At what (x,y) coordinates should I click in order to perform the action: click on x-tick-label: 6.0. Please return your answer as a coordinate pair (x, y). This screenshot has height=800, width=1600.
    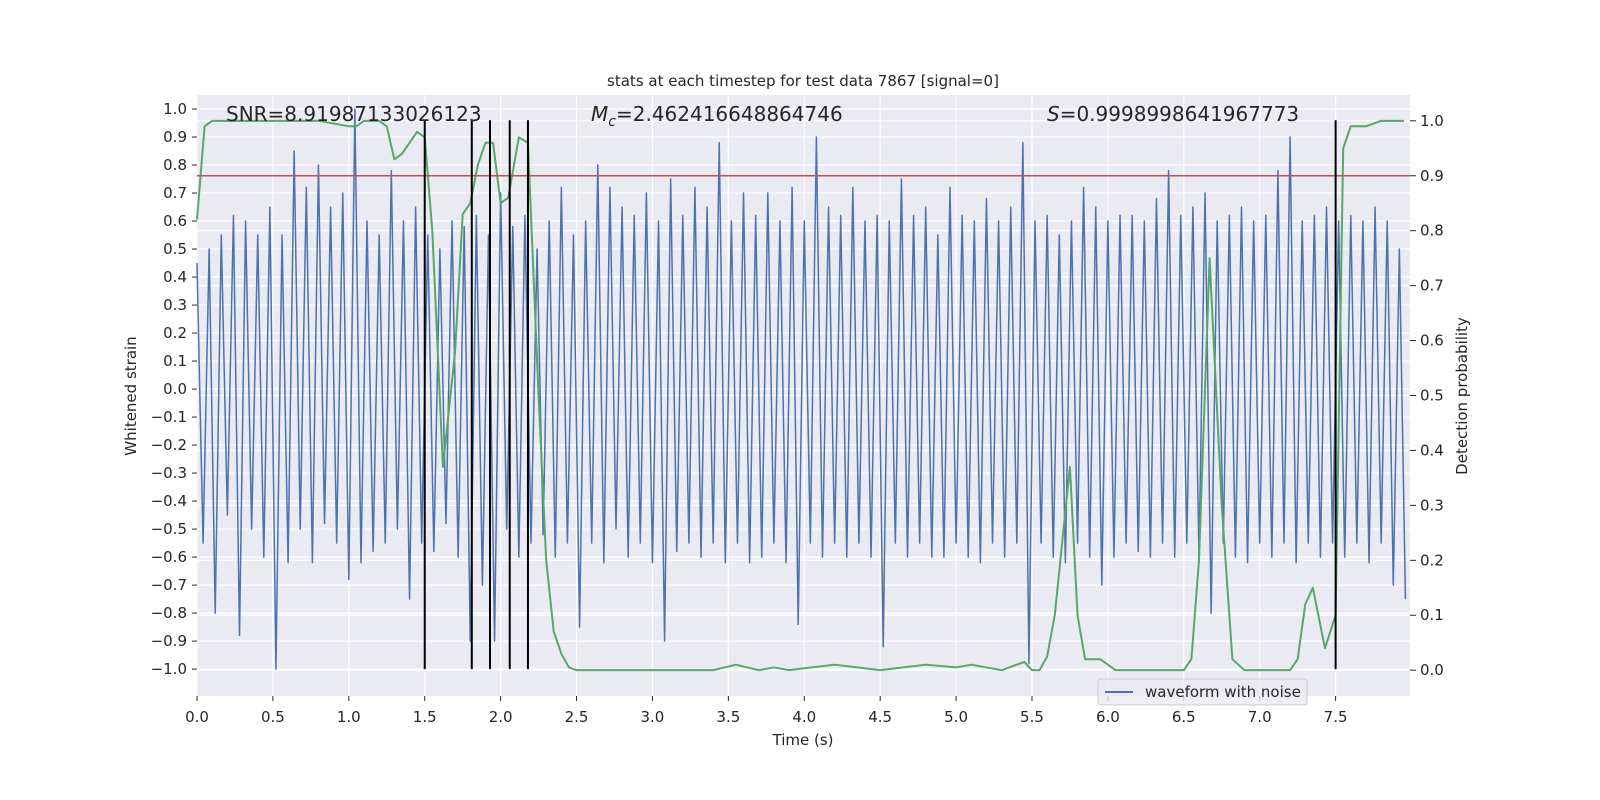
    Looking at the image, I should click on (1108, 717).